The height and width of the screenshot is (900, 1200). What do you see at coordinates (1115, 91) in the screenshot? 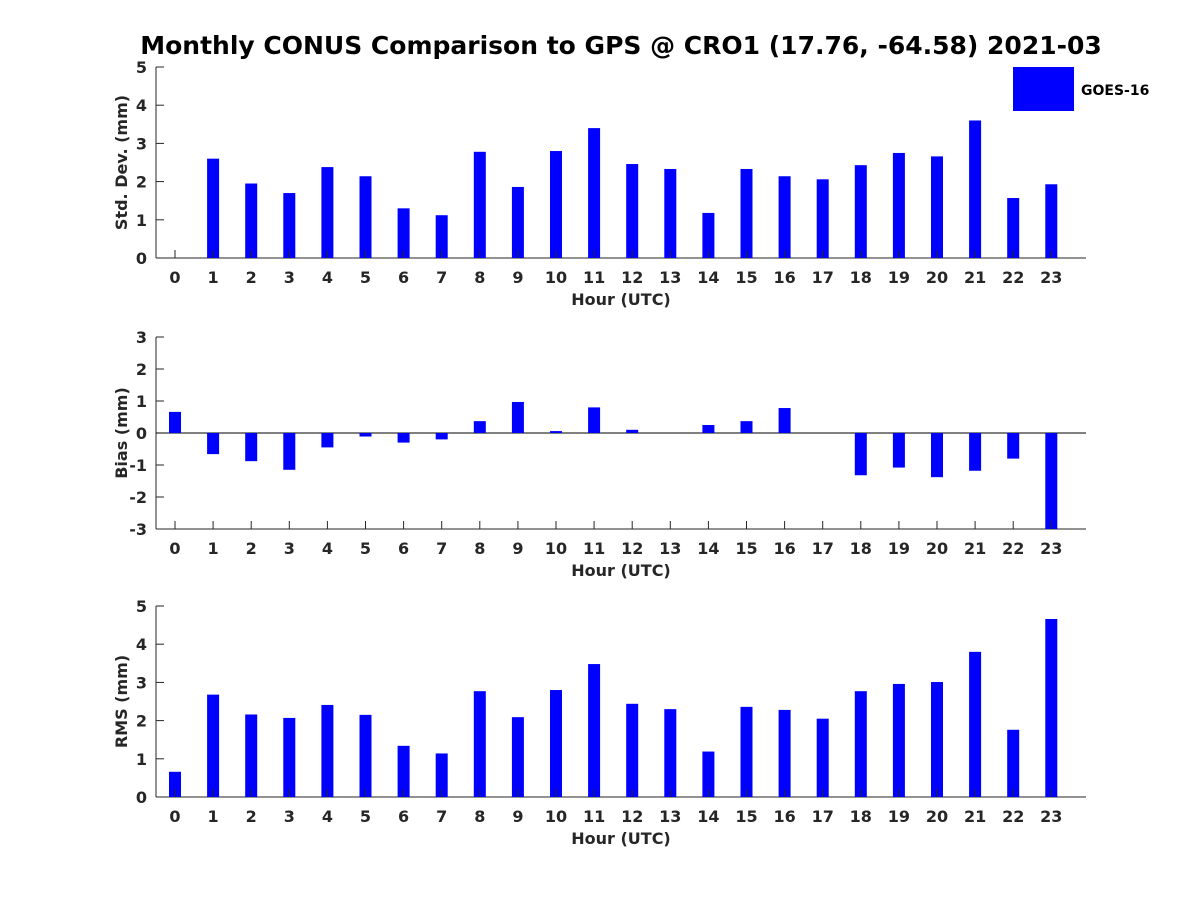
I see `legend-label: GOES-16` at bounding box center [1115, 91].